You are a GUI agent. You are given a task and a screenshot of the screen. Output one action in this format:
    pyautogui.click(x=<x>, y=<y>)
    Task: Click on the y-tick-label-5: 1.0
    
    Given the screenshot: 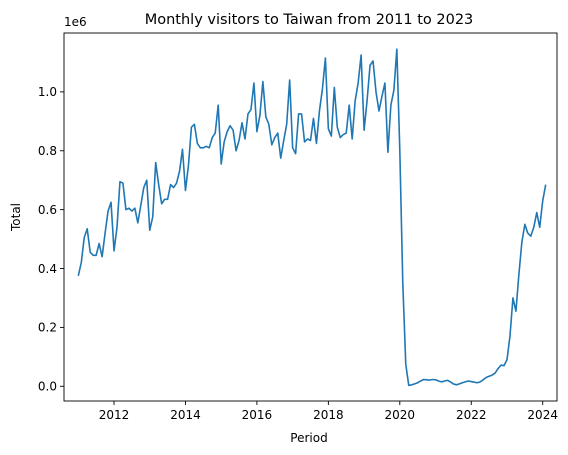 What is the action you would take?
    pyautogui.click(x=47, y=92)
    